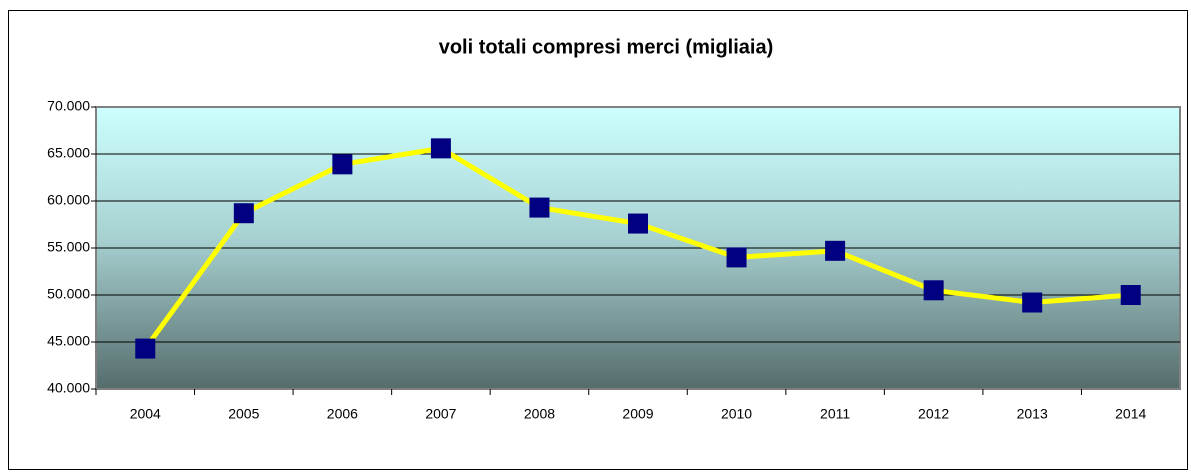  Describe the element at coordinates (1130, 414) in the screenshot. I see `x-tick-label: 2014` at that location.